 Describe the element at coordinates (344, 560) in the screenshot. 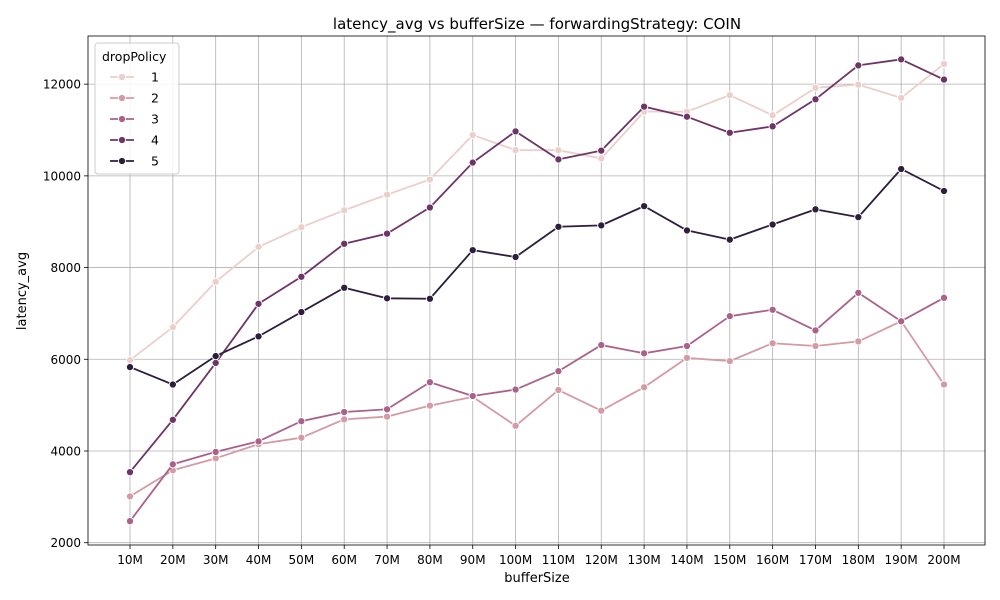

I see `x-tick-label: 60M` at that location.